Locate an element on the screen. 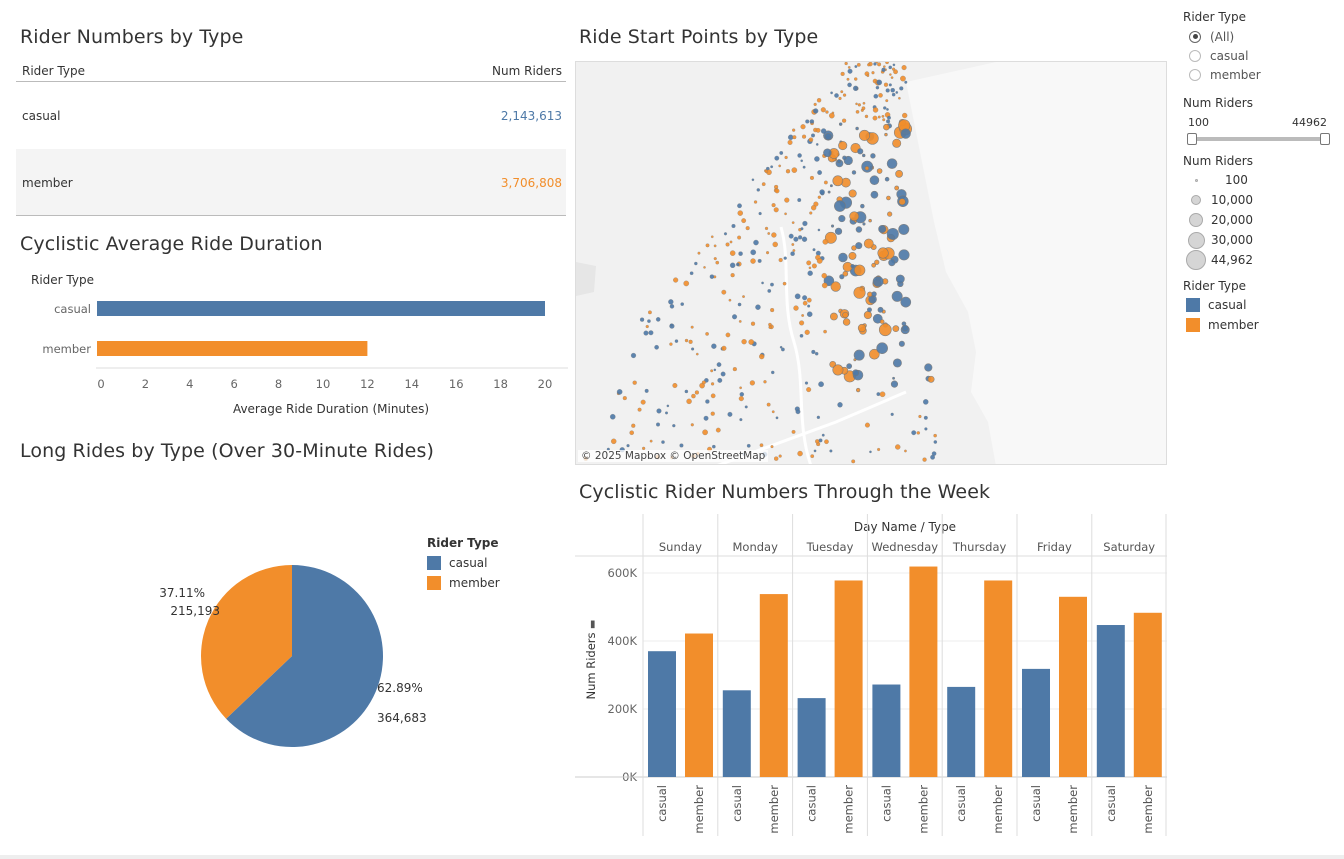  duration-tick-label: 0 is located at coordinates (100, 384).